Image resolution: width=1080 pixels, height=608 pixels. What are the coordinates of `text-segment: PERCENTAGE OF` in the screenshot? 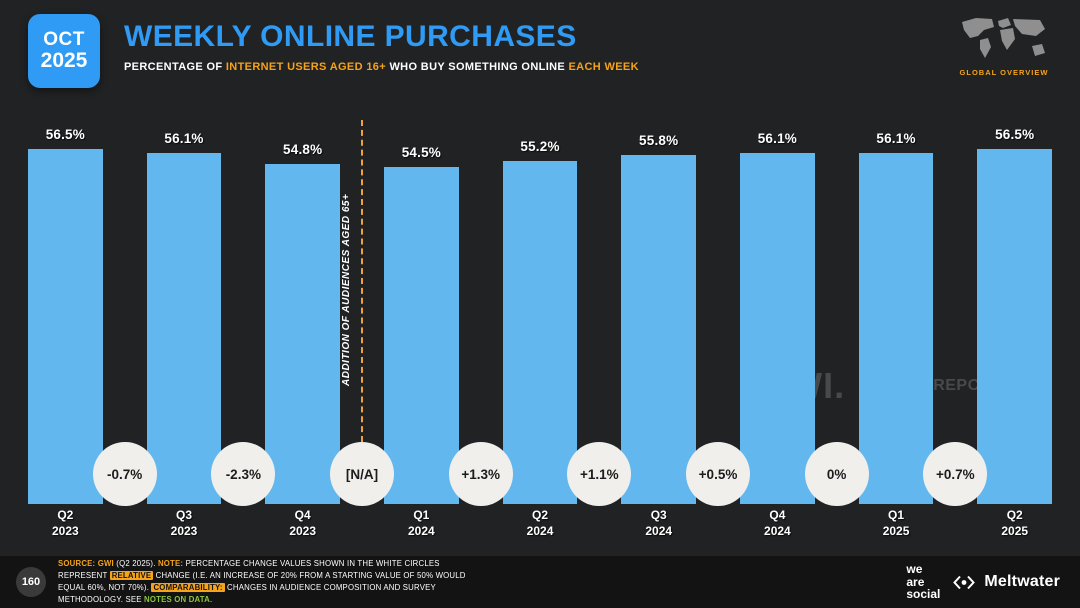 It's located at (175, 67).